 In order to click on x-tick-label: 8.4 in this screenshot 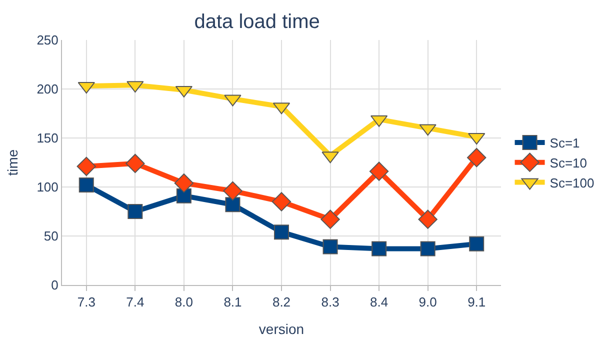, I will do `click(379, 302)`.